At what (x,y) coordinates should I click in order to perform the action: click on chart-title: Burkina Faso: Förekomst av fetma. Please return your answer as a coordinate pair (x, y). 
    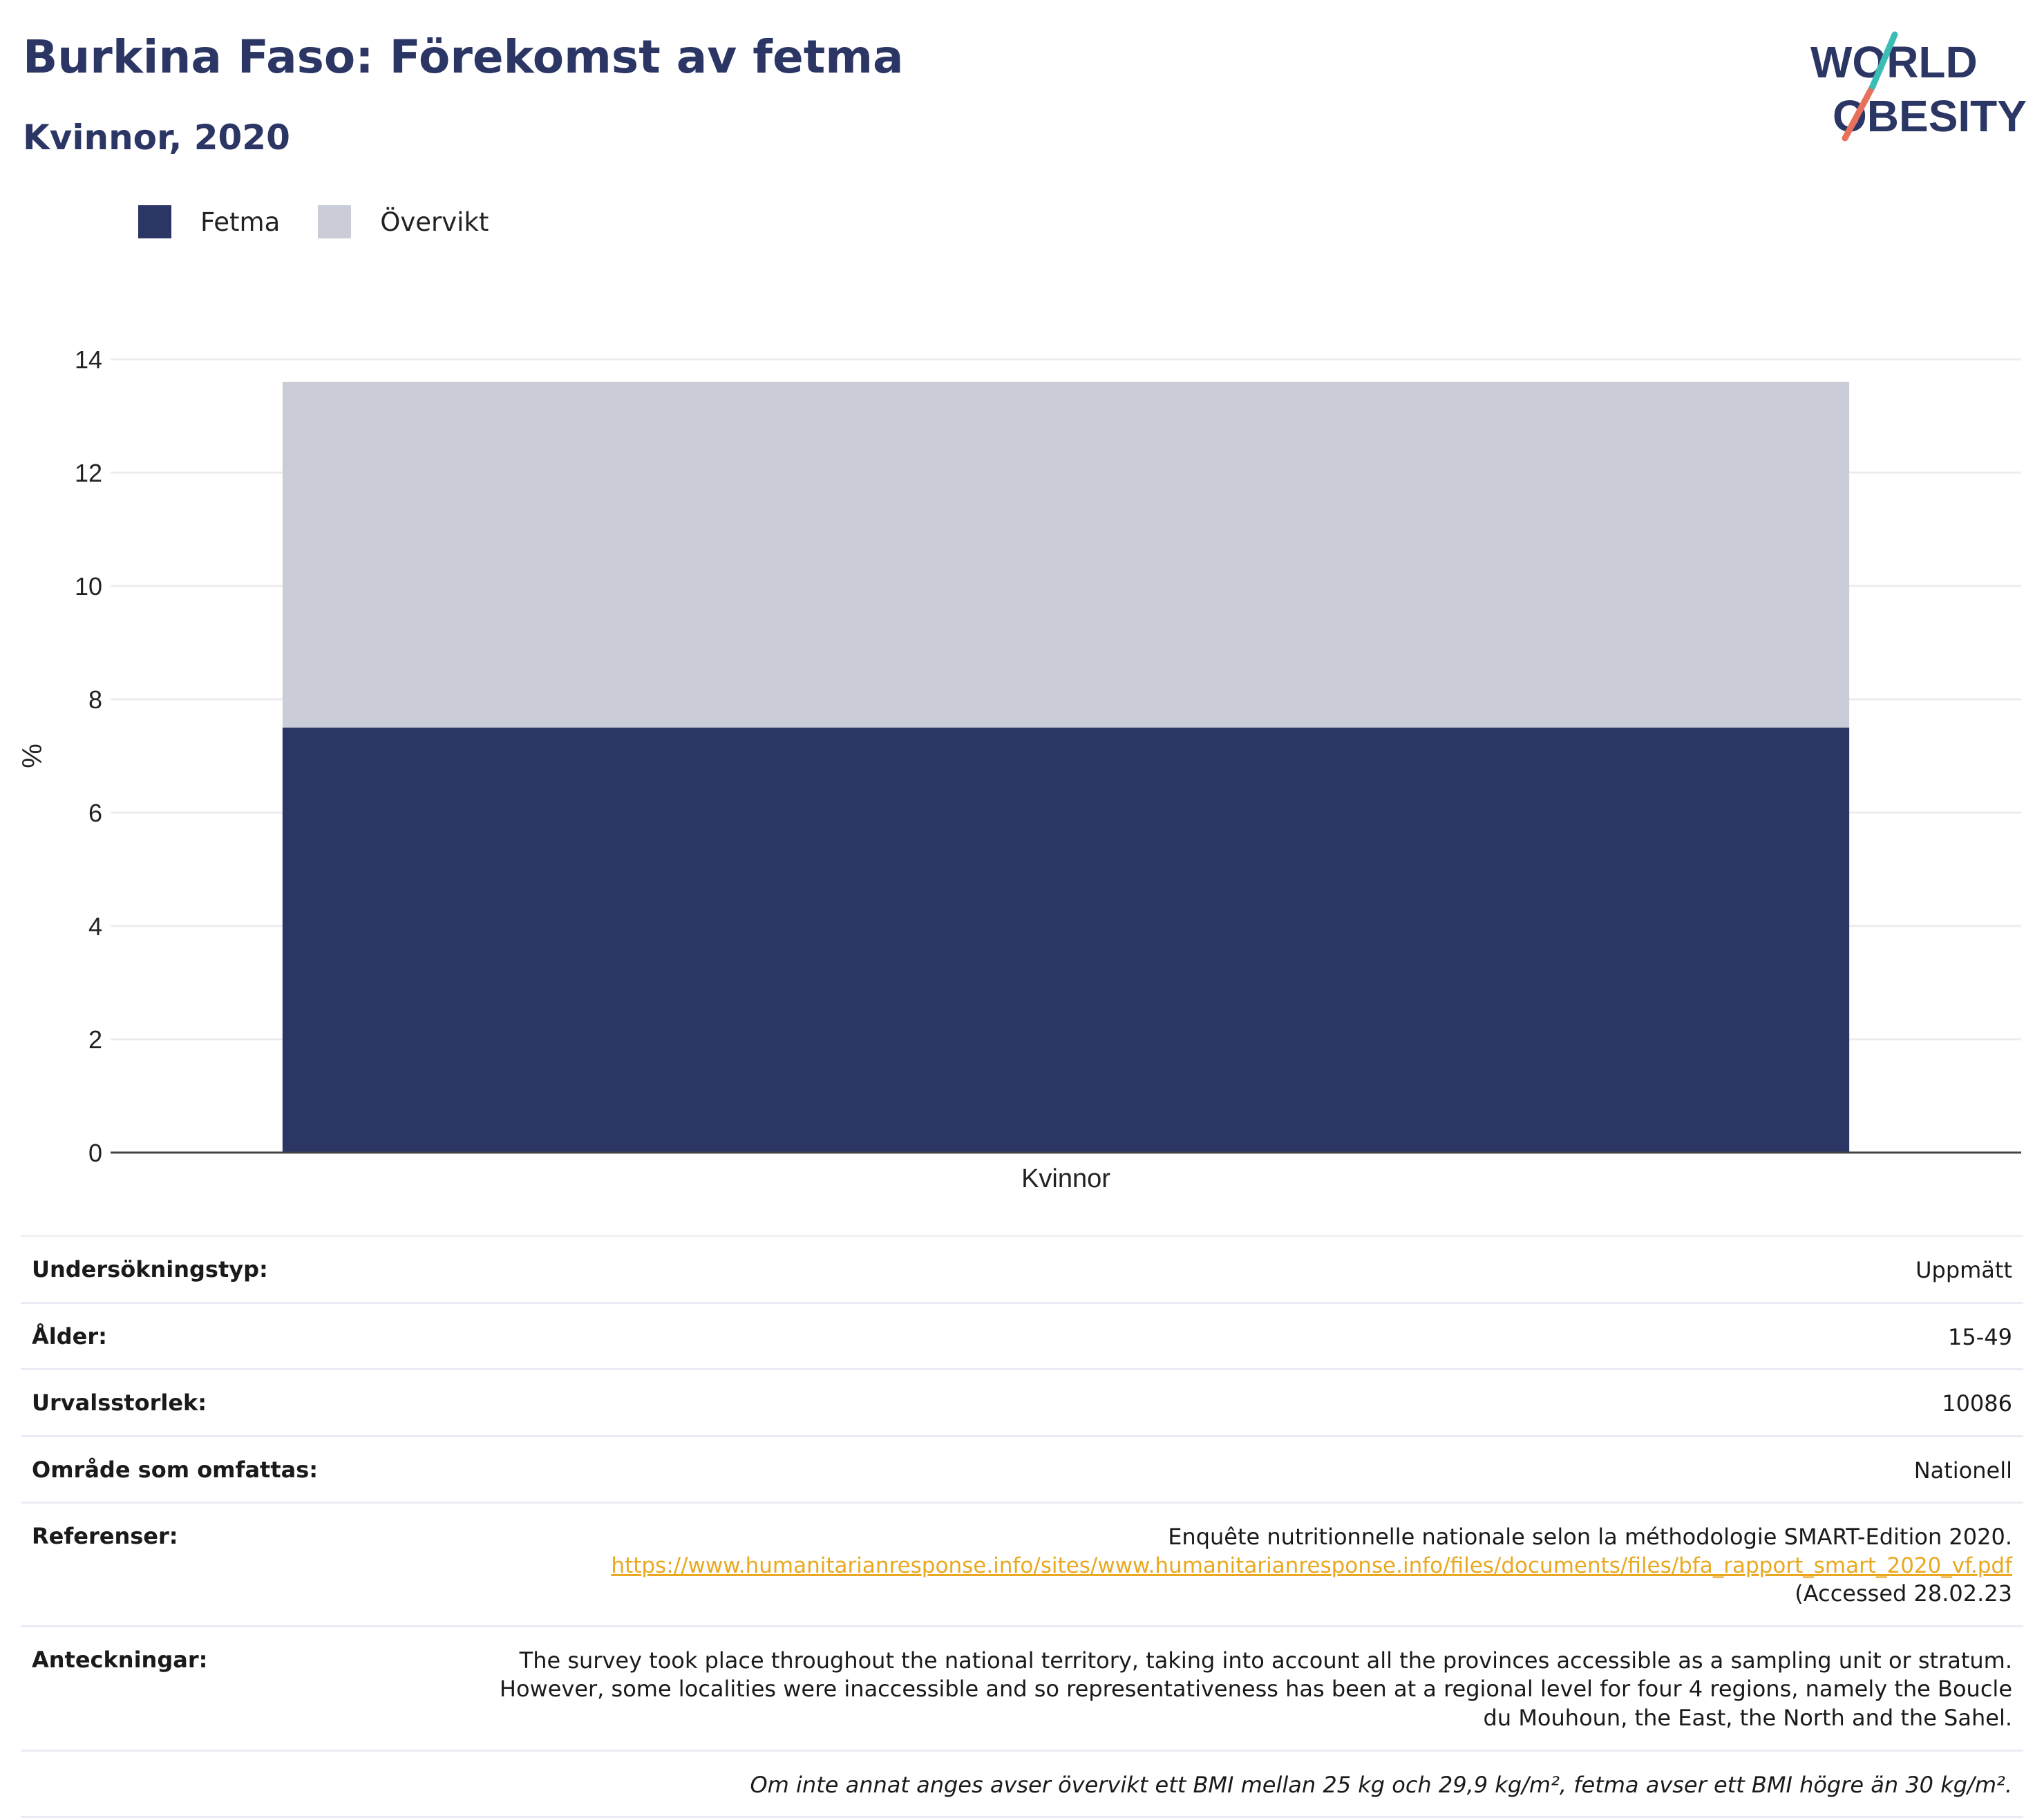
    Looking at the image, I should click on (463, 57).